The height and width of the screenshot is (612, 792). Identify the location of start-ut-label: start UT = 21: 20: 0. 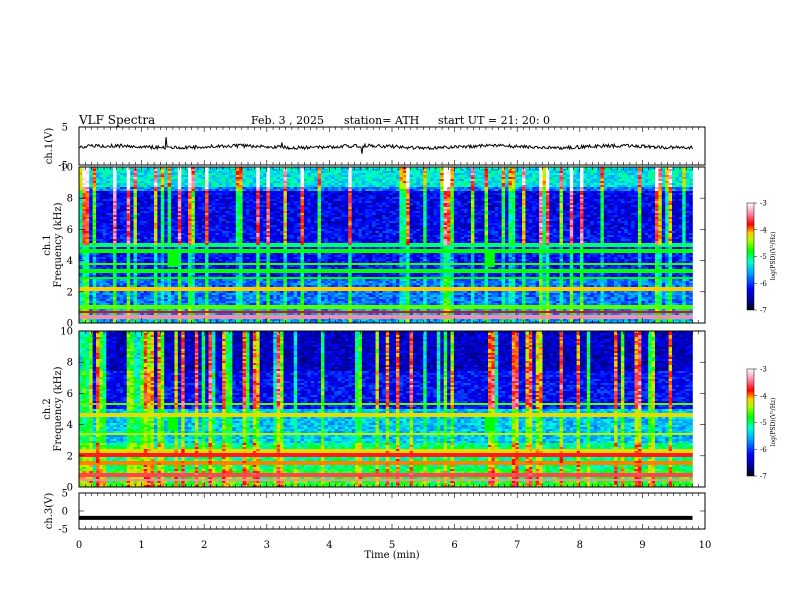
(494, 120).